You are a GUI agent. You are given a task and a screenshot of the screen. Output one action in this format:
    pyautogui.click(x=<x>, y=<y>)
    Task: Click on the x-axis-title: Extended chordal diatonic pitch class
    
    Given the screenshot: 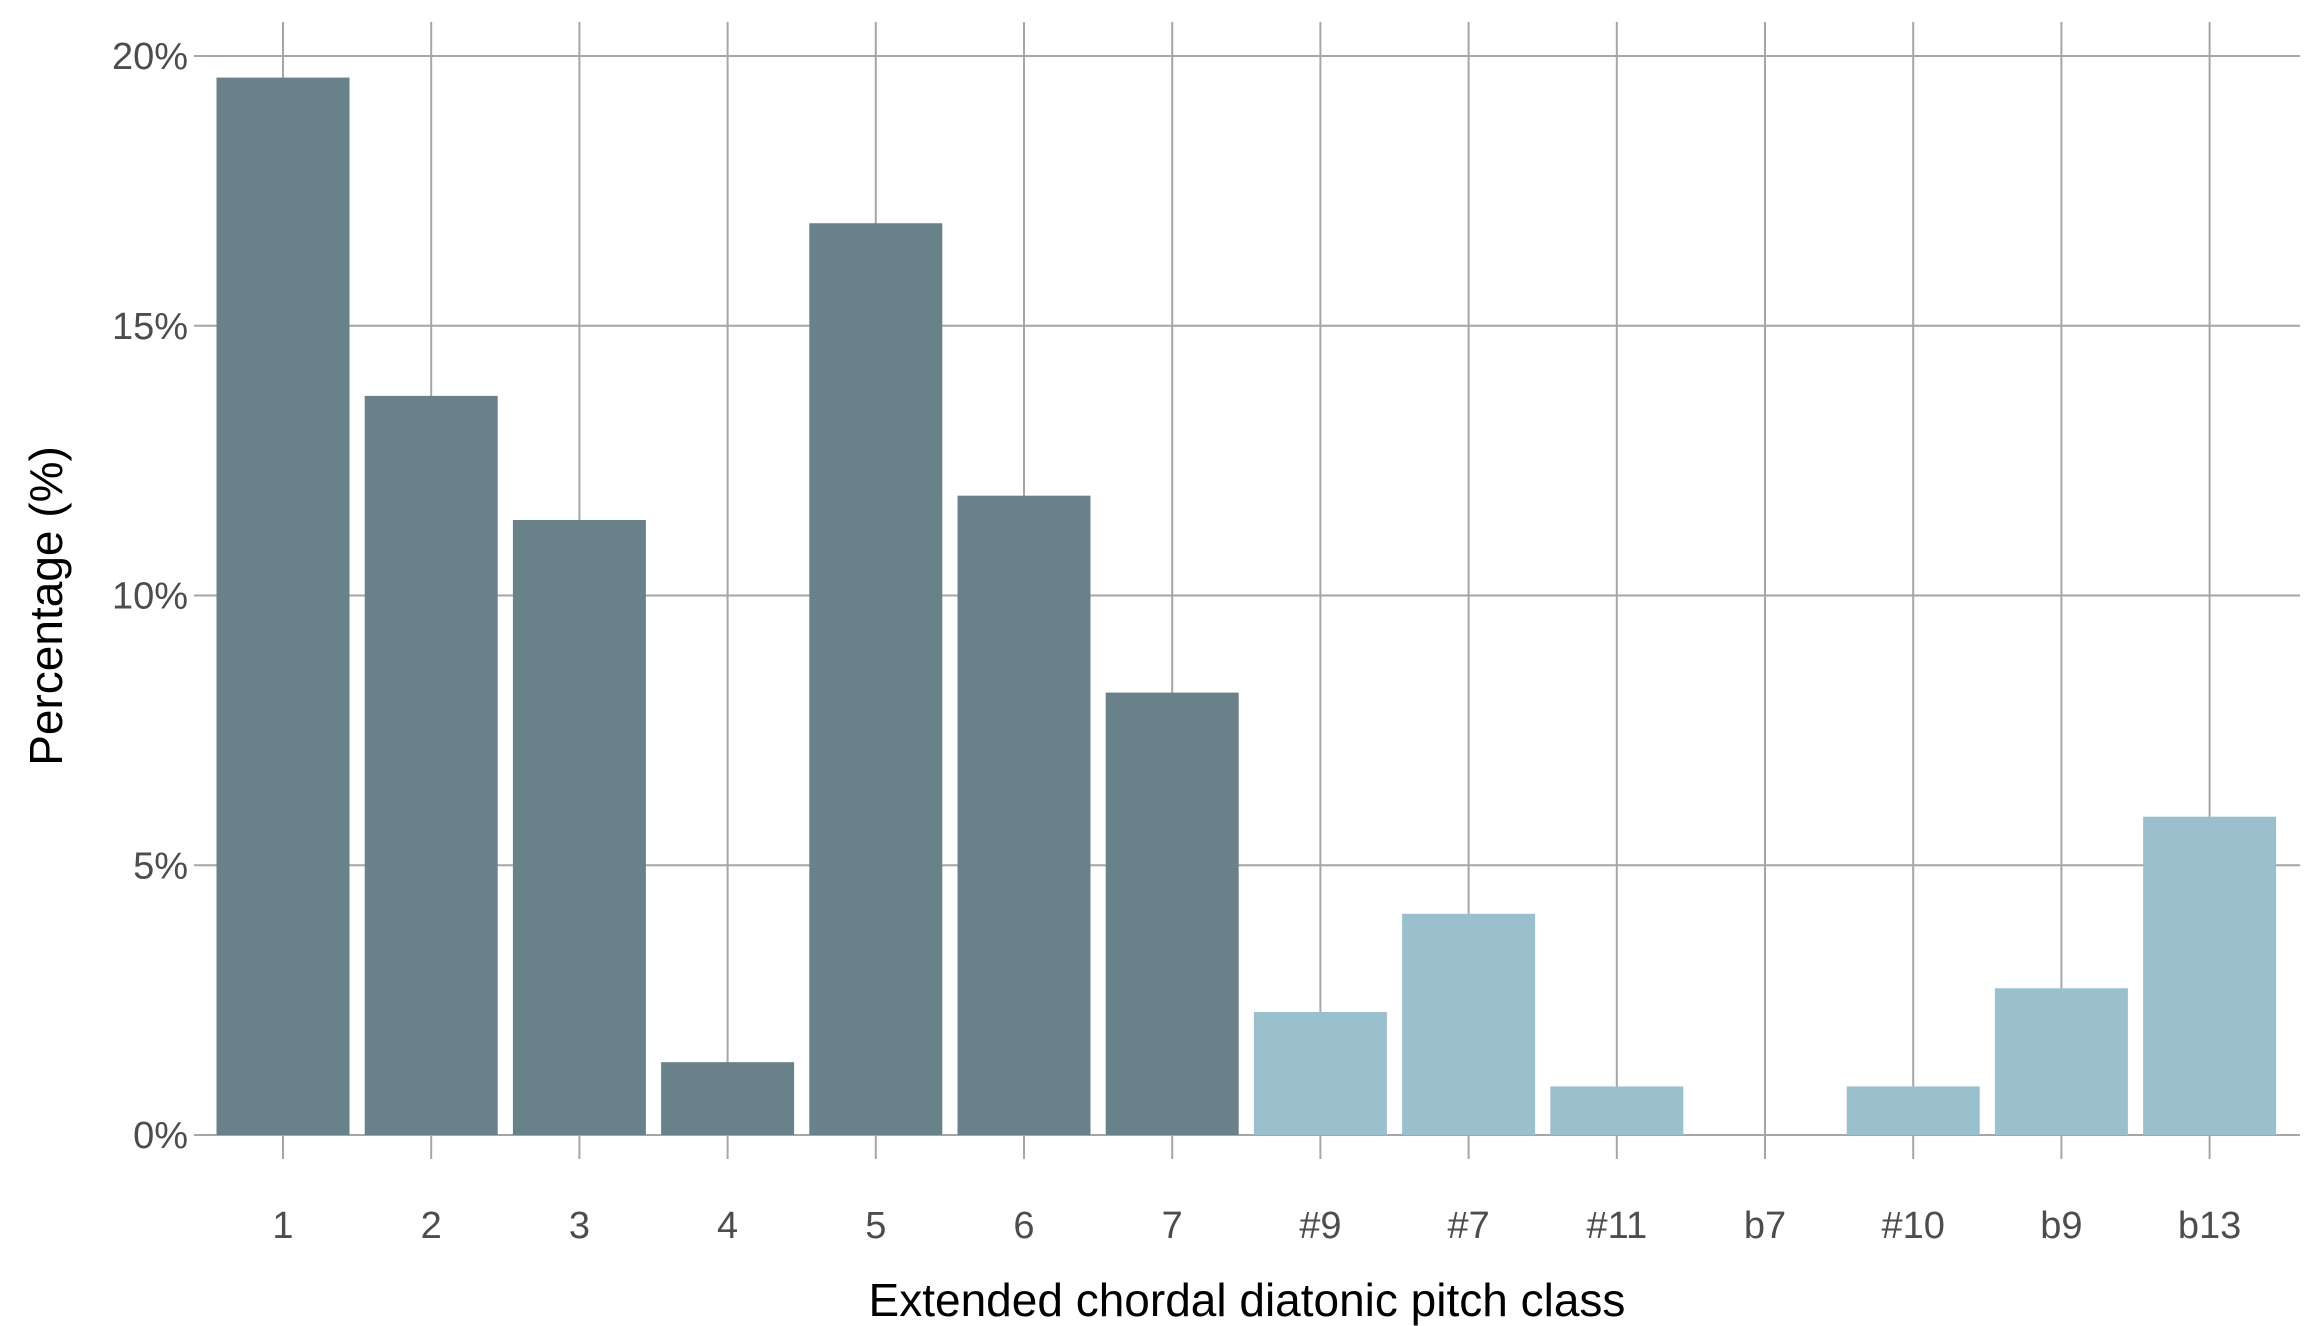 What is the action you would take?
    pyautogui.click(x=1247, y=1300)
    